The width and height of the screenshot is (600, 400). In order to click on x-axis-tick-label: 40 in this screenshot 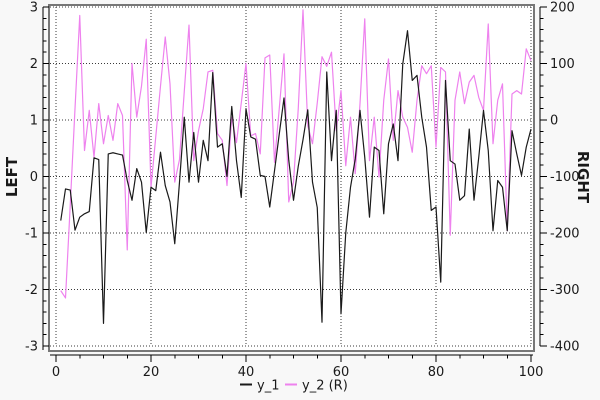, I will do `click(246, 372)`.